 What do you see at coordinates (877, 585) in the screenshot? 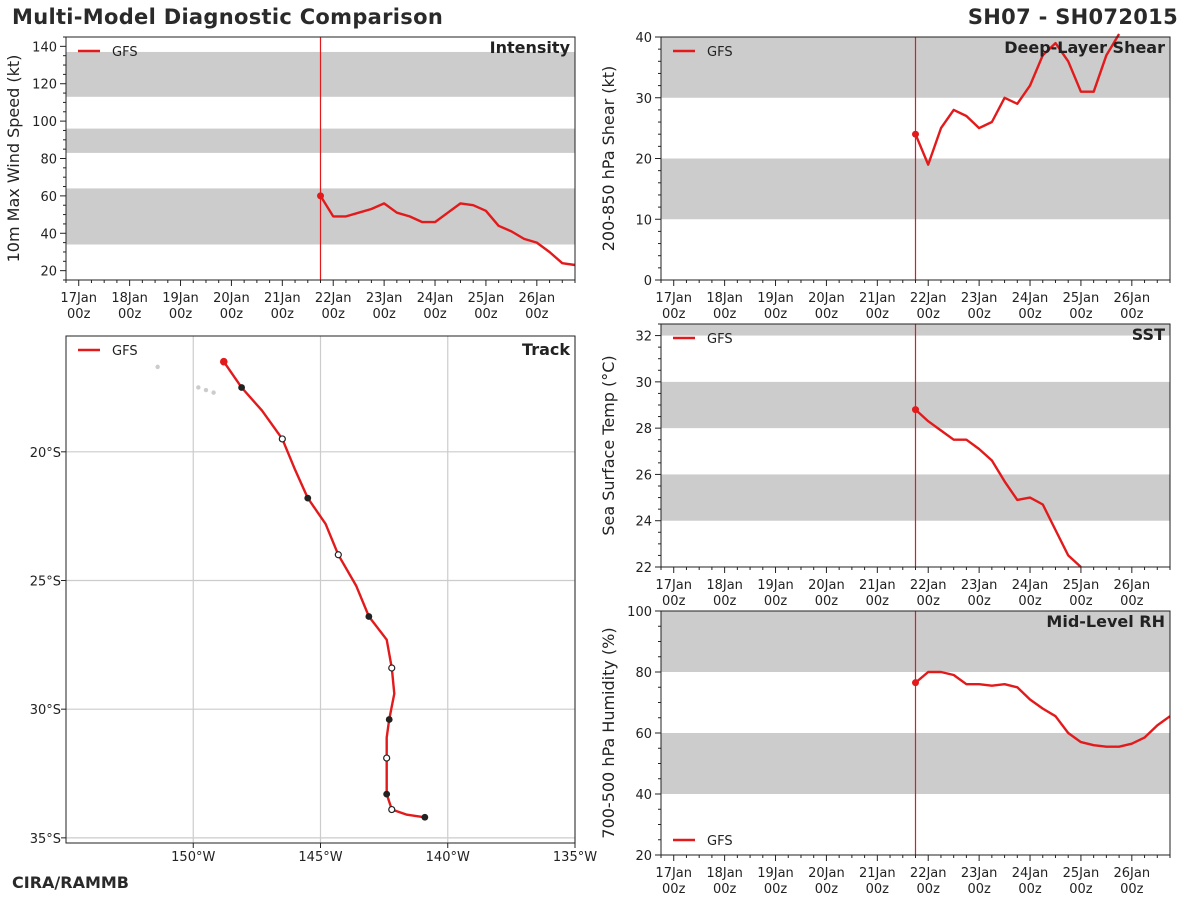
I see `sst-xtick-label: 21Jan` at bounding box center [877, 585].